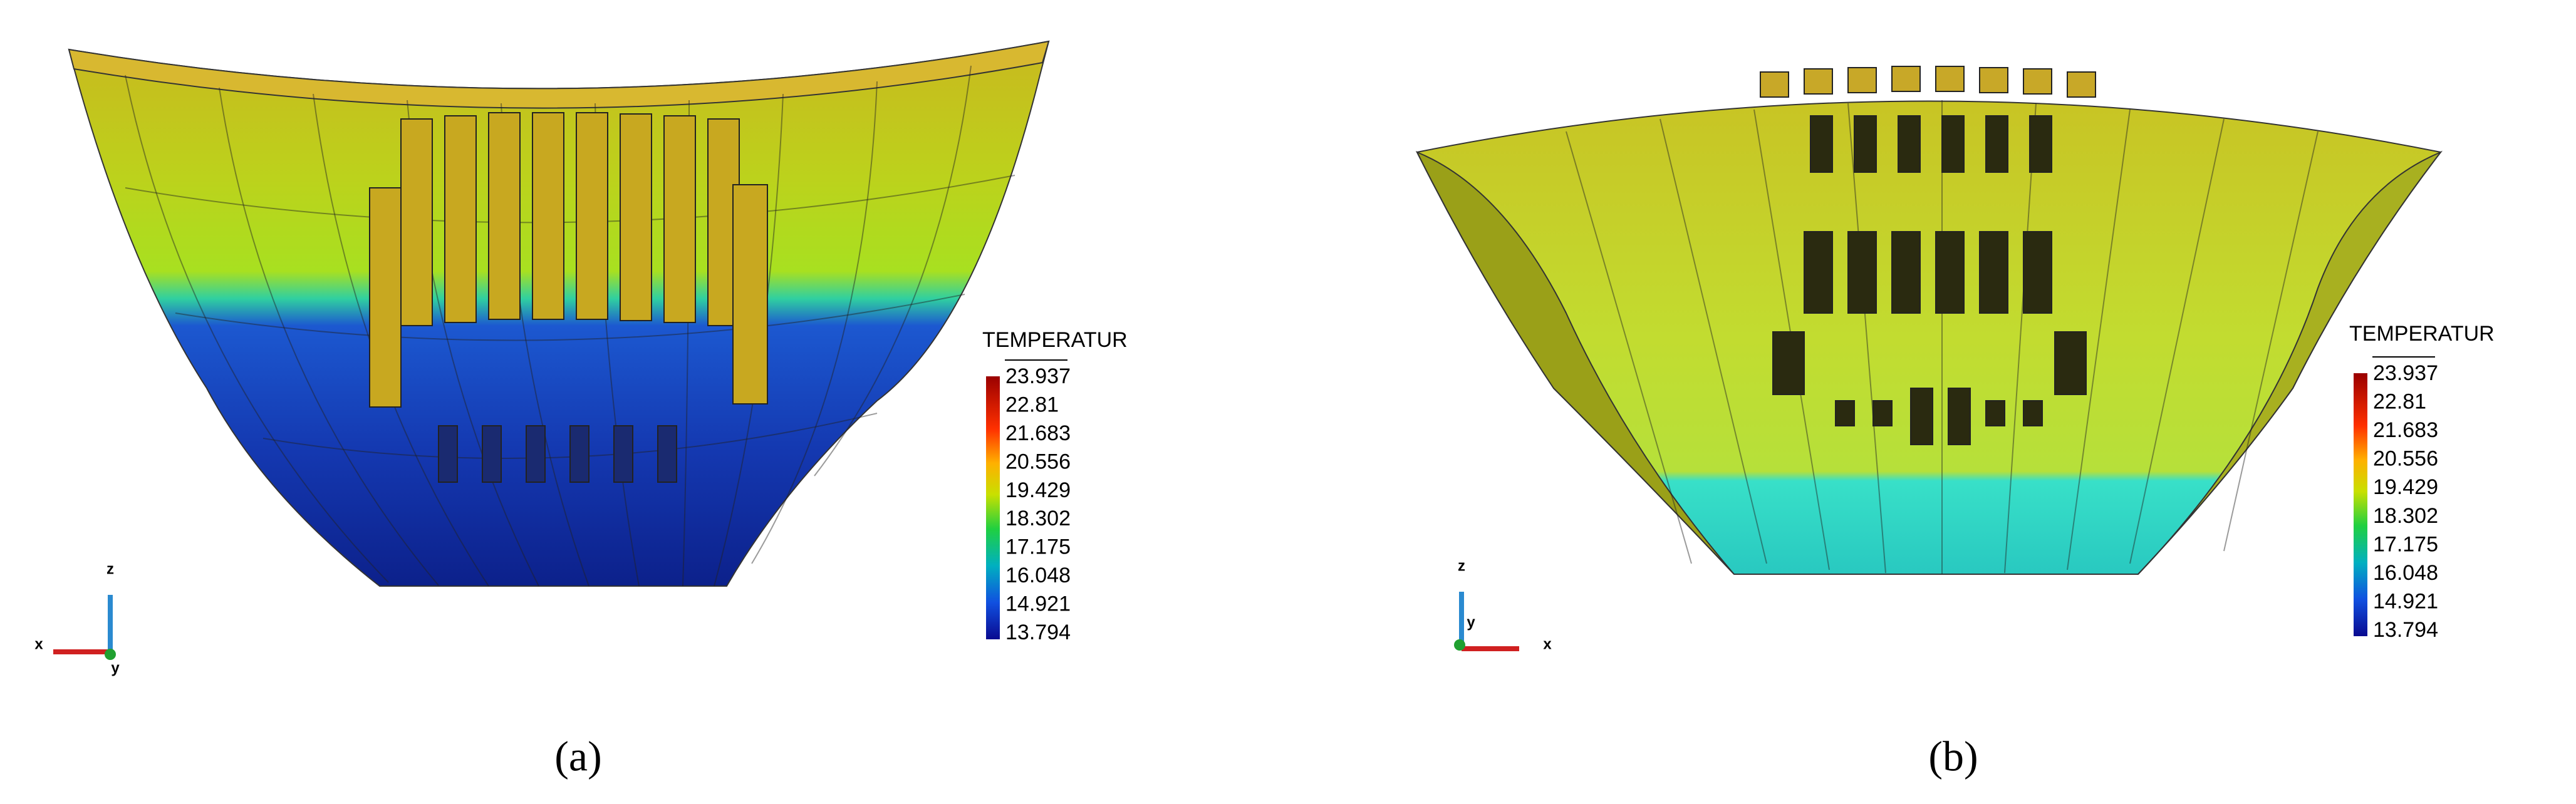  What do you see at coordinates (77, 618) in the screenshot?
I see `axis-triad: z x y` at bounding box center [77, 618].